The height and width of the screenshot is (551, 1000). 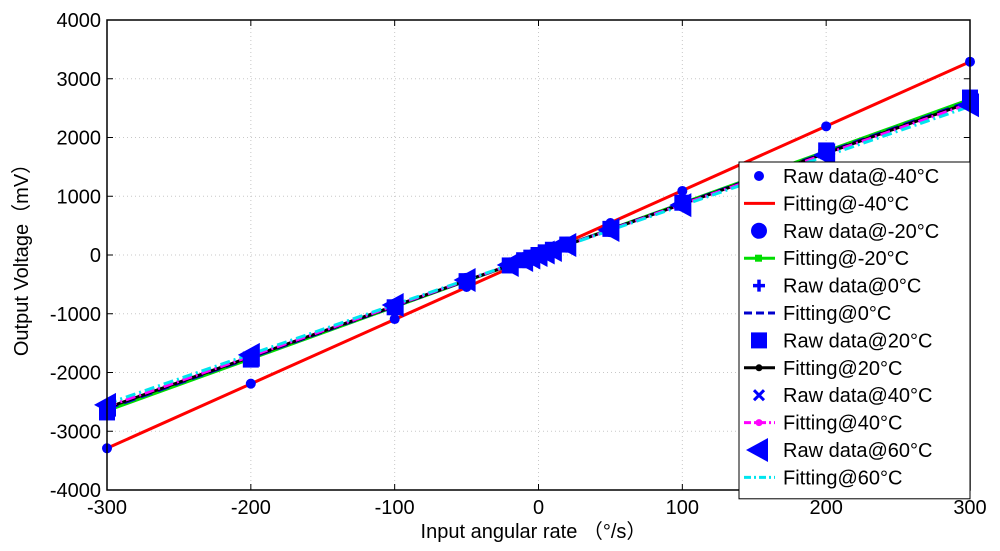 What do you see at coordinates (79, 80) in the screenshot?
I see `y-tick-label: 3000` at bounding box center [79, 80].